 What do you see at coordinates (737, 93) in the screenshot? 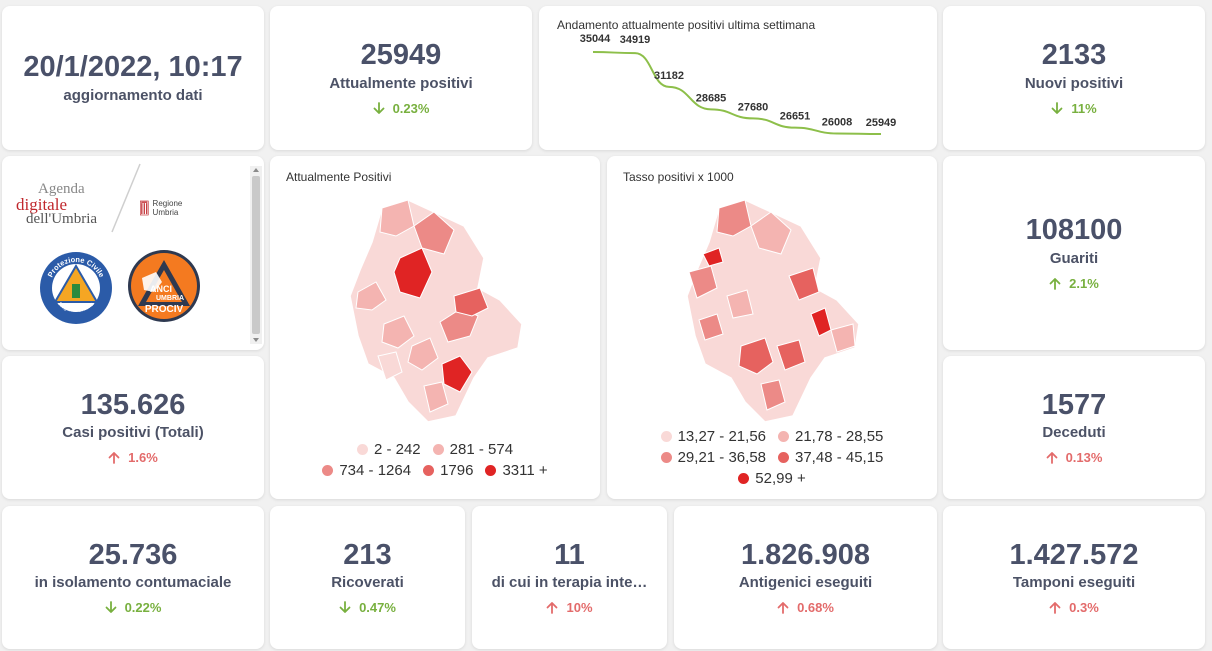
I see `trend-line` at bounding box center [737, 93].